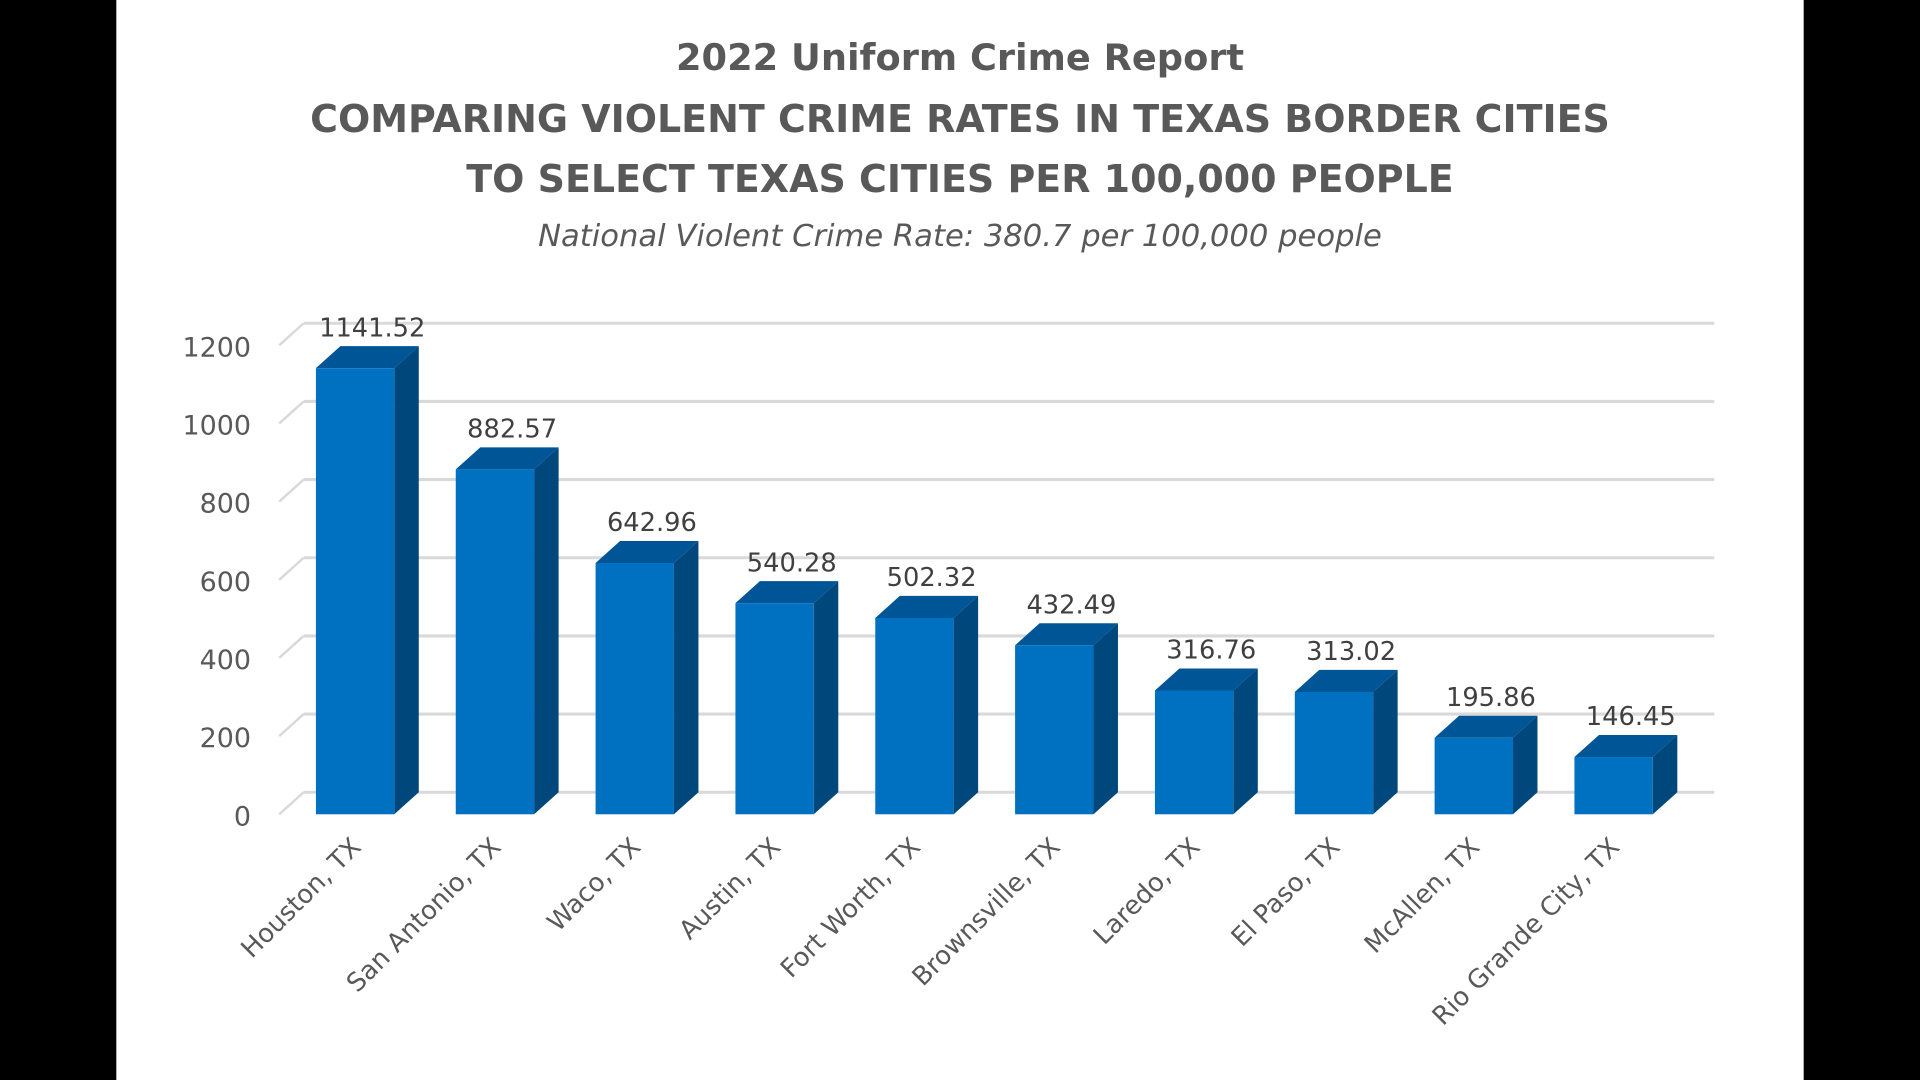 The width and height of the screenshot is (1920, 1080). What do you see at coordinates (302, 898) in the screenshot?
I see `x-tick-label: Houston, TX` at bounding box center [302, 898].